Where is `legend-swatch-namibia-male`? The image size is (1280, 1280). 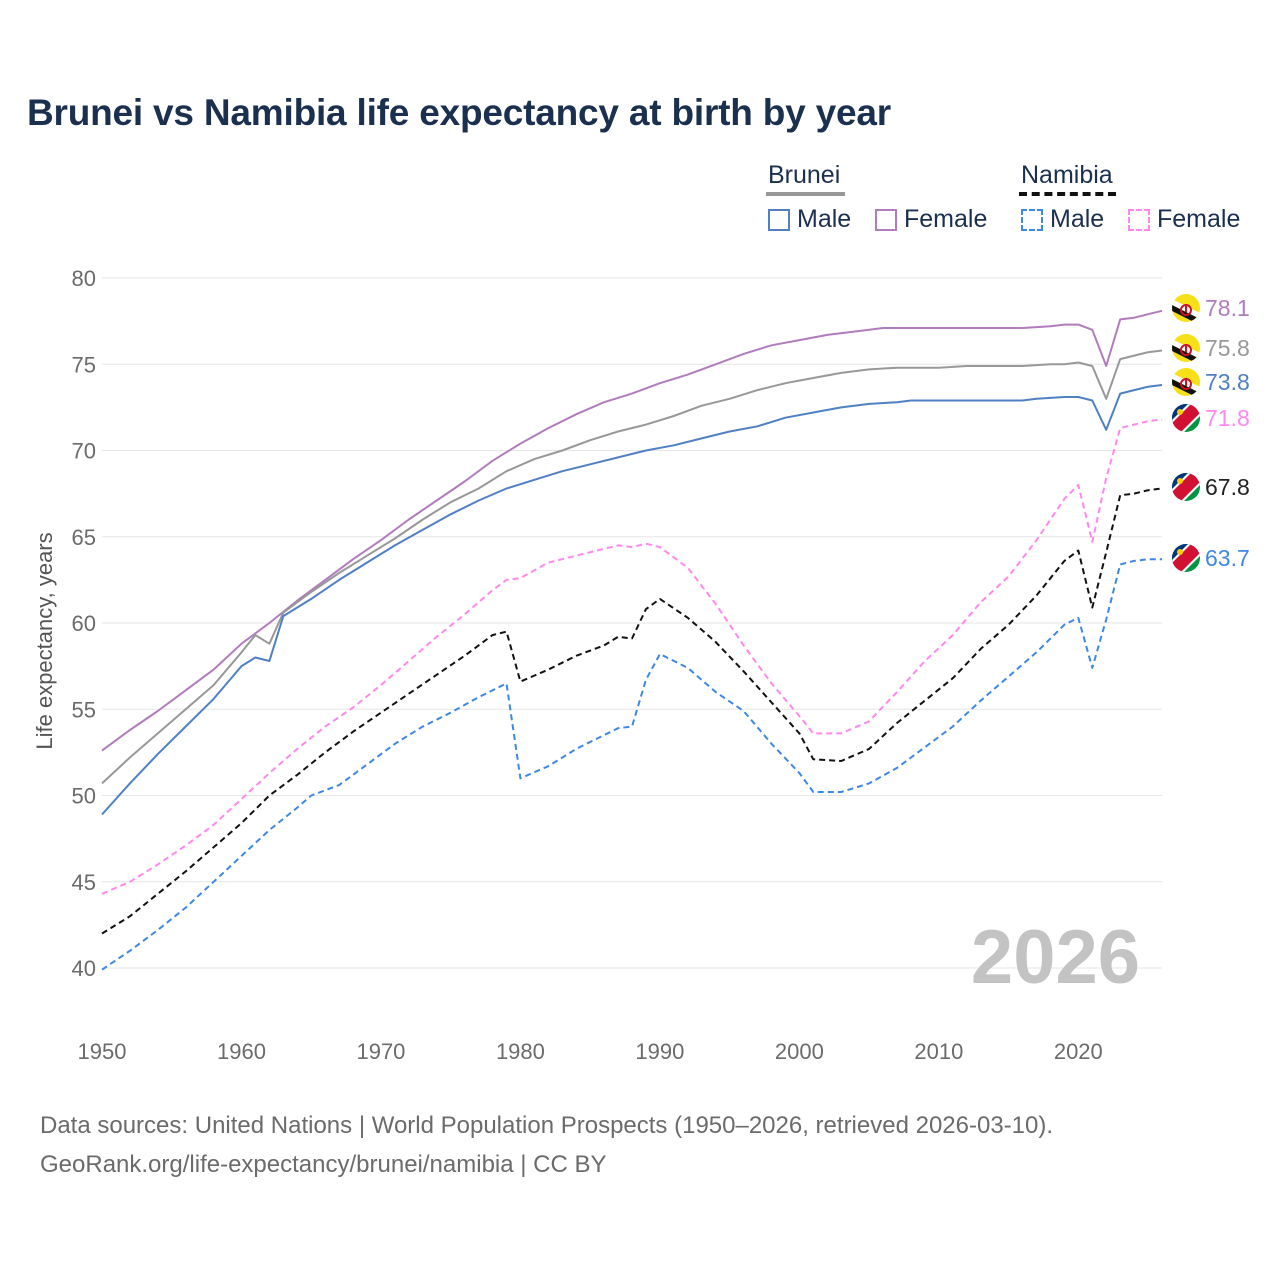
legend-swatch-namibia-male is located at coordinates (1032, 219).